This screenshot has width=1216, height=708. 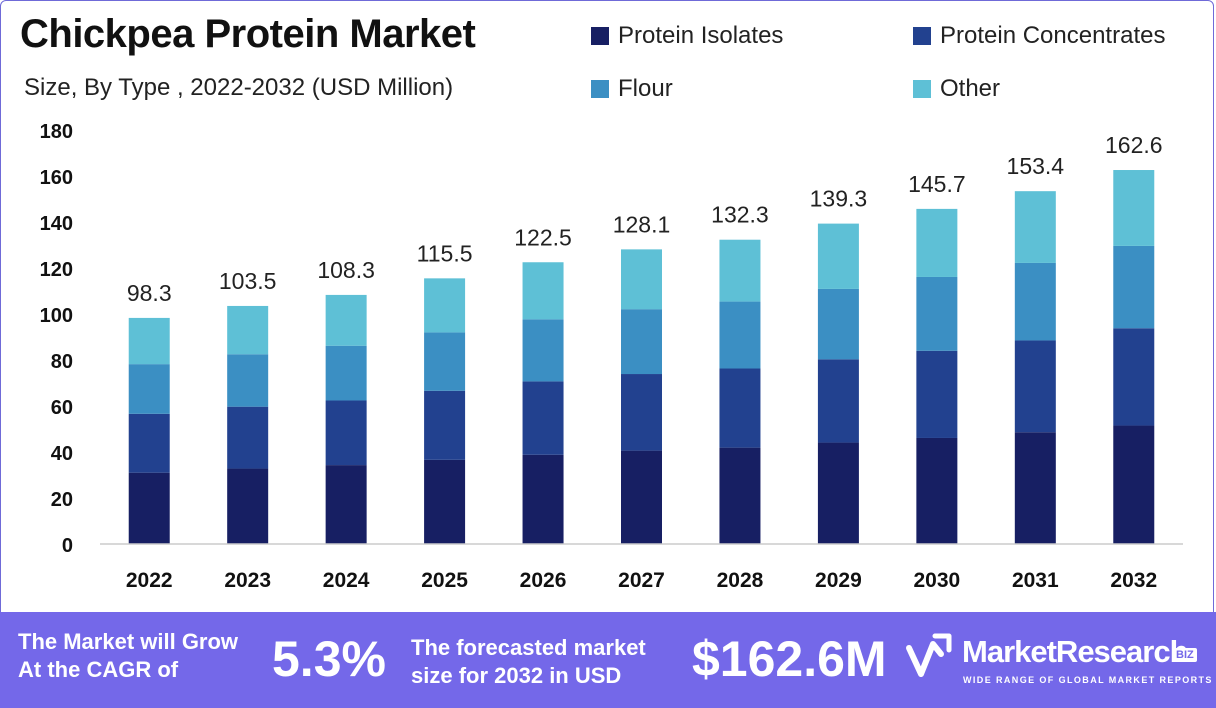 What do you see at coordinates (62, 454) in the screenshot?
I see `y-tick-label: 40` at bounding box center [62, 454].